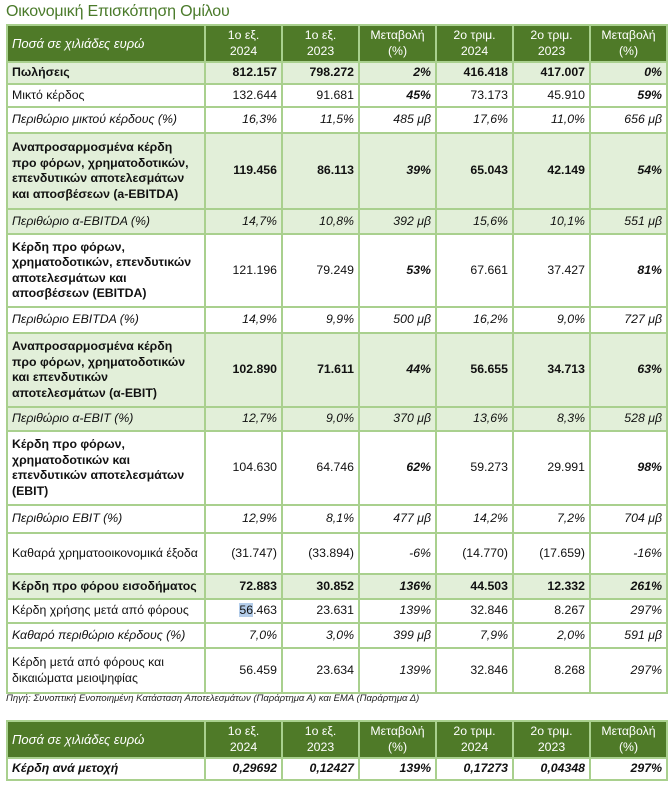  What do you see at coordinates (551, 769) in the screenshot?
I see `cell-value: 0,04348` at bounding box center [551, 769].